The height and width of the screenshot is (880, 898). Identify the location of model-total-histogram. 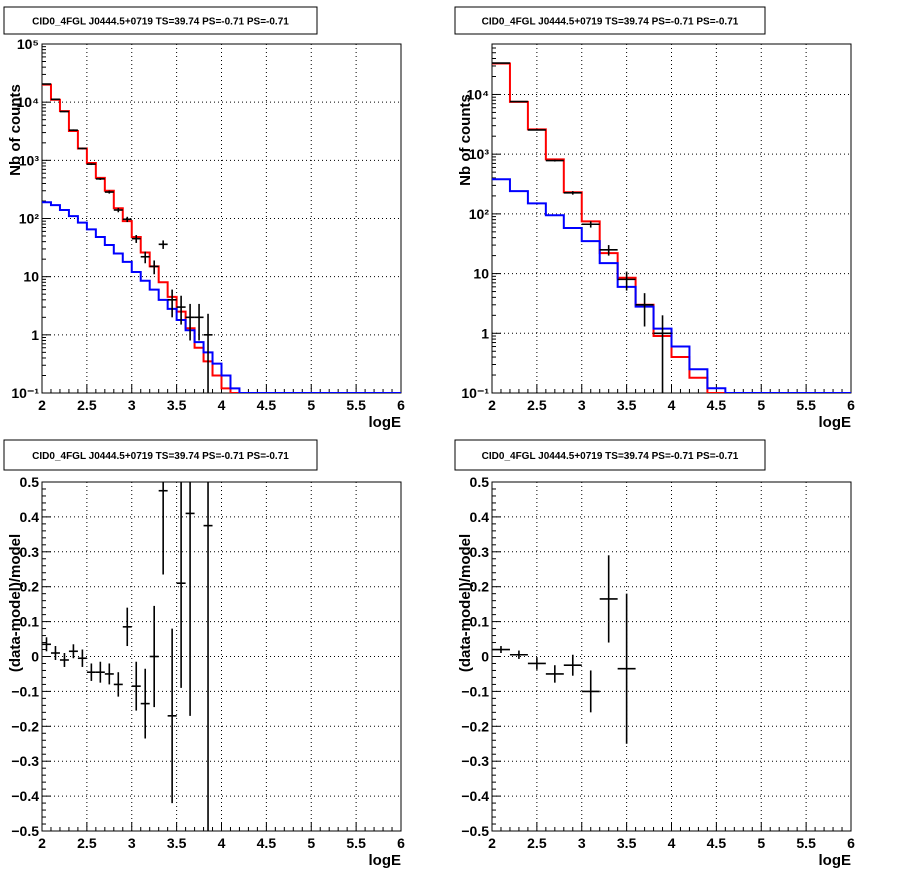
(221, 238).